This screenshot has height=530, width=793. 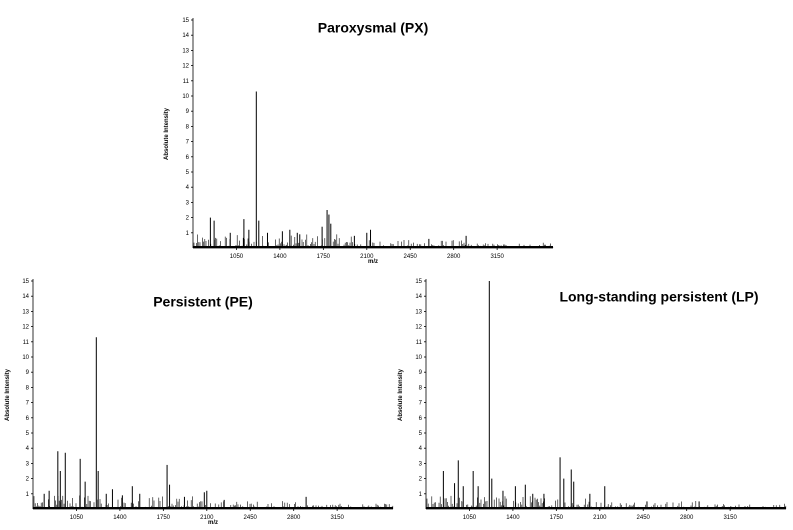 What do you see at coordinates (658, 296) in the screenshot?
I see `chart-title: Long-standing persistent (LP)` at bounding box center [658, 296].